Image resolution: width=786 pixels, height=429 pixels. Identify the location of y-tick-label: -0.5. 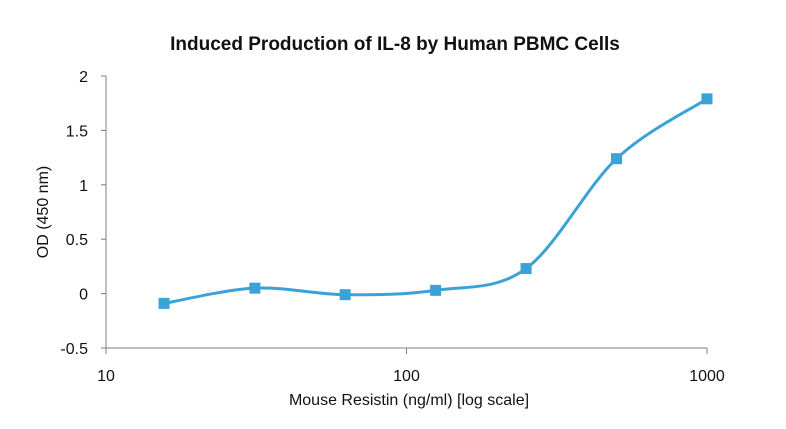
(74, 349).